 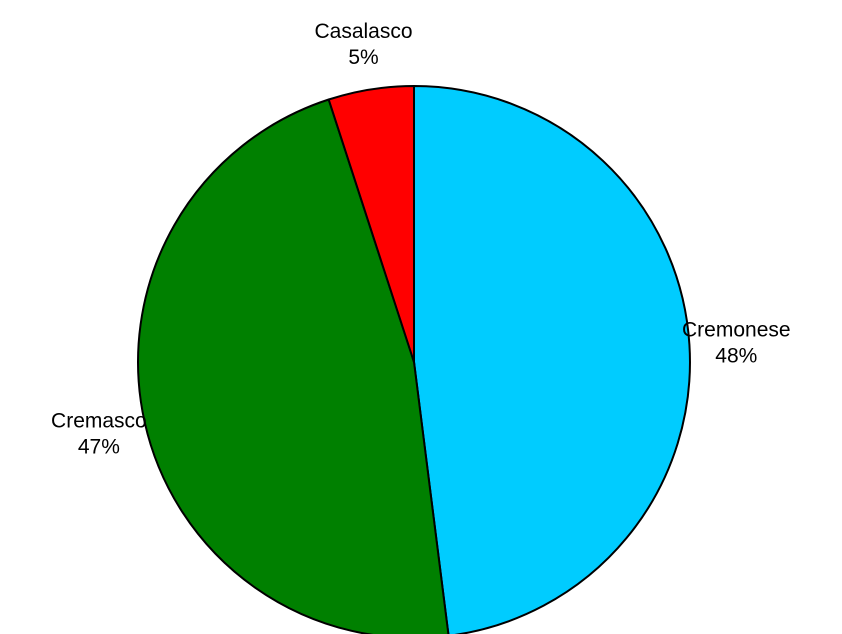 I want to click on pie-label-name-cremasco: Cremasco, so click(x=99, y=420).